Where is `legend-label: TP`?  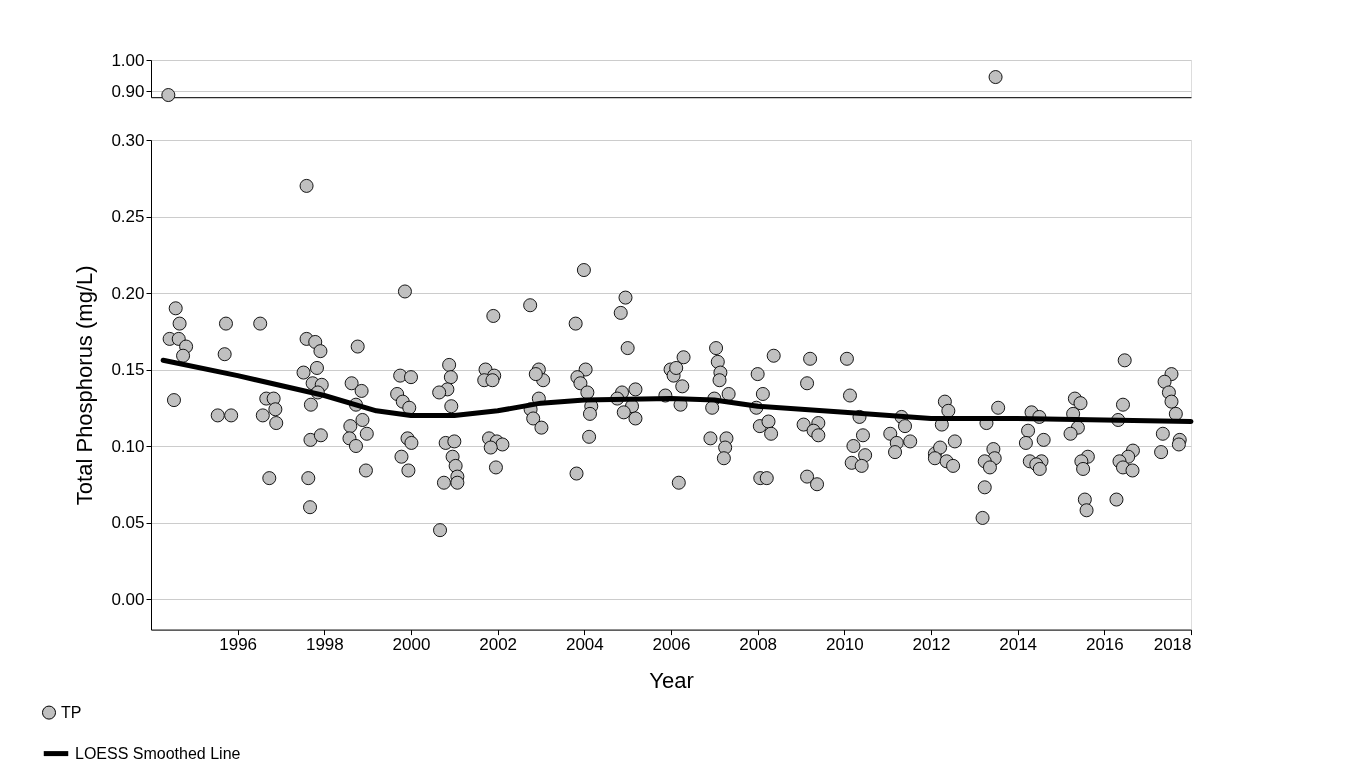
legend-label: TP is located at coordinates (71, 712).